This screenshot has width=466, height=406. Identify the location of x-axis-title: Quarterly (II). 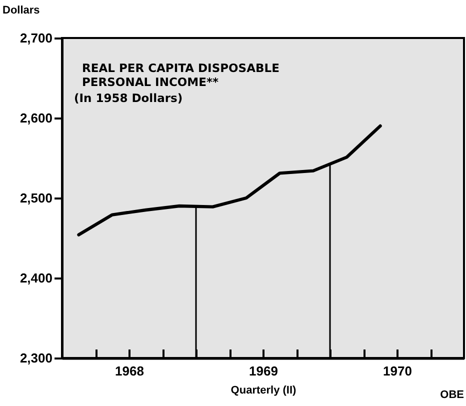
(263, 390).